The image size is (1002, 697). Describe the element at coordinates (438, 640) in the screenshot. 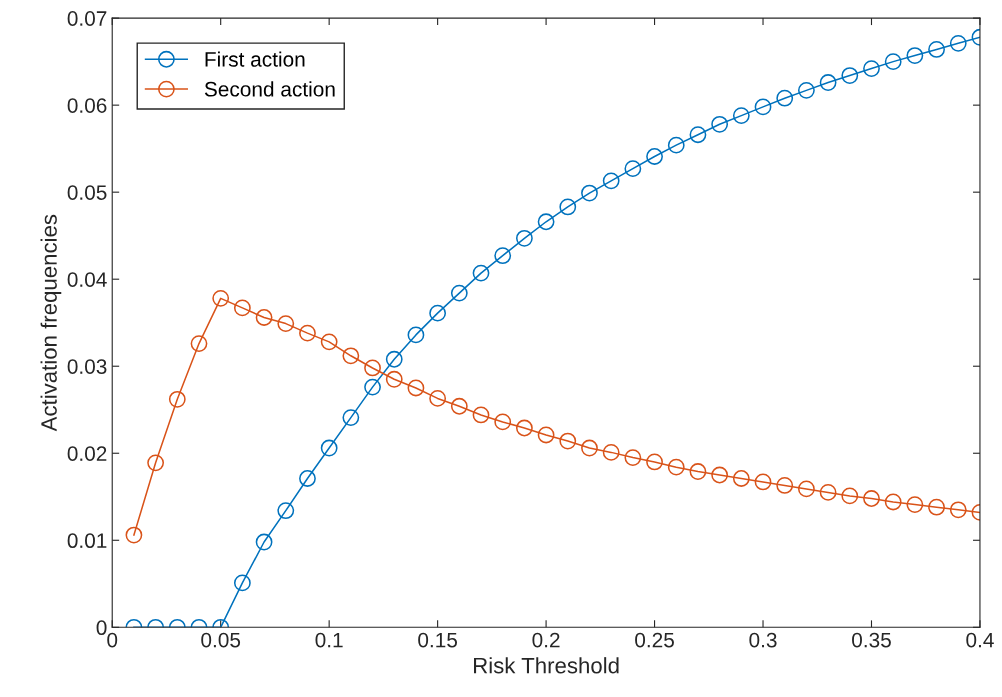

I see `x-tick-label: 0.15` at that location.